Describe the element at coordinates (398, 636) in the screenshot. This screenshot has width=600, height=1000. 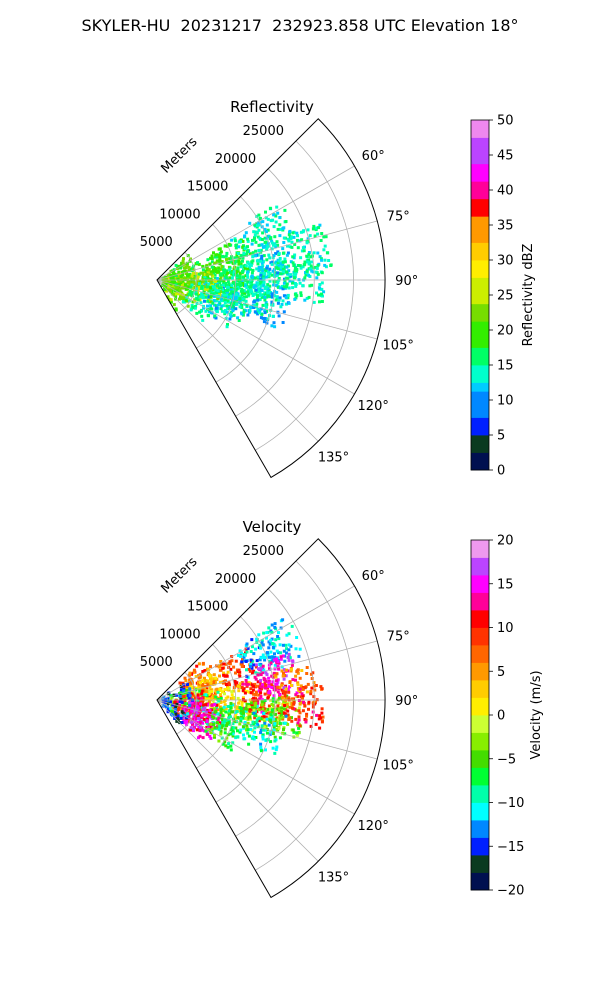
I see `azimuth-tick-label: 75°` at that location.